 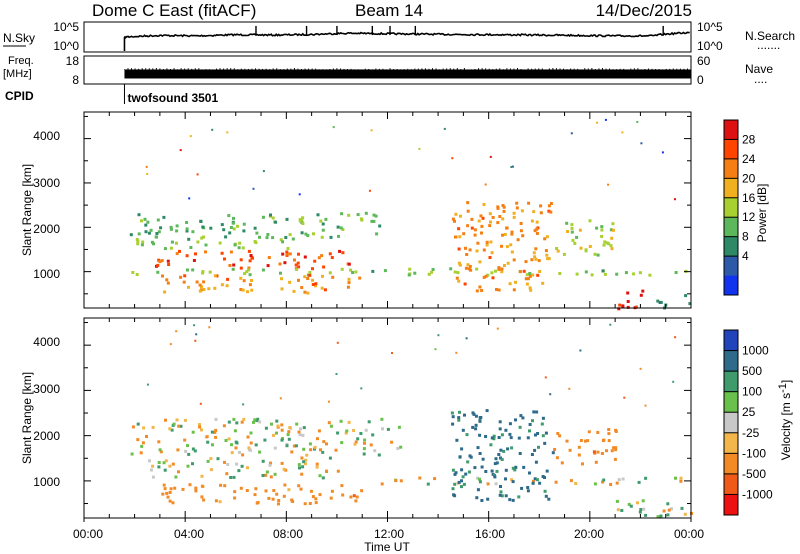 What do you see at coordinates (490, 534) in the screenshot?
I see `xtick-1600: 16:00` at bounding box center [490, 534].